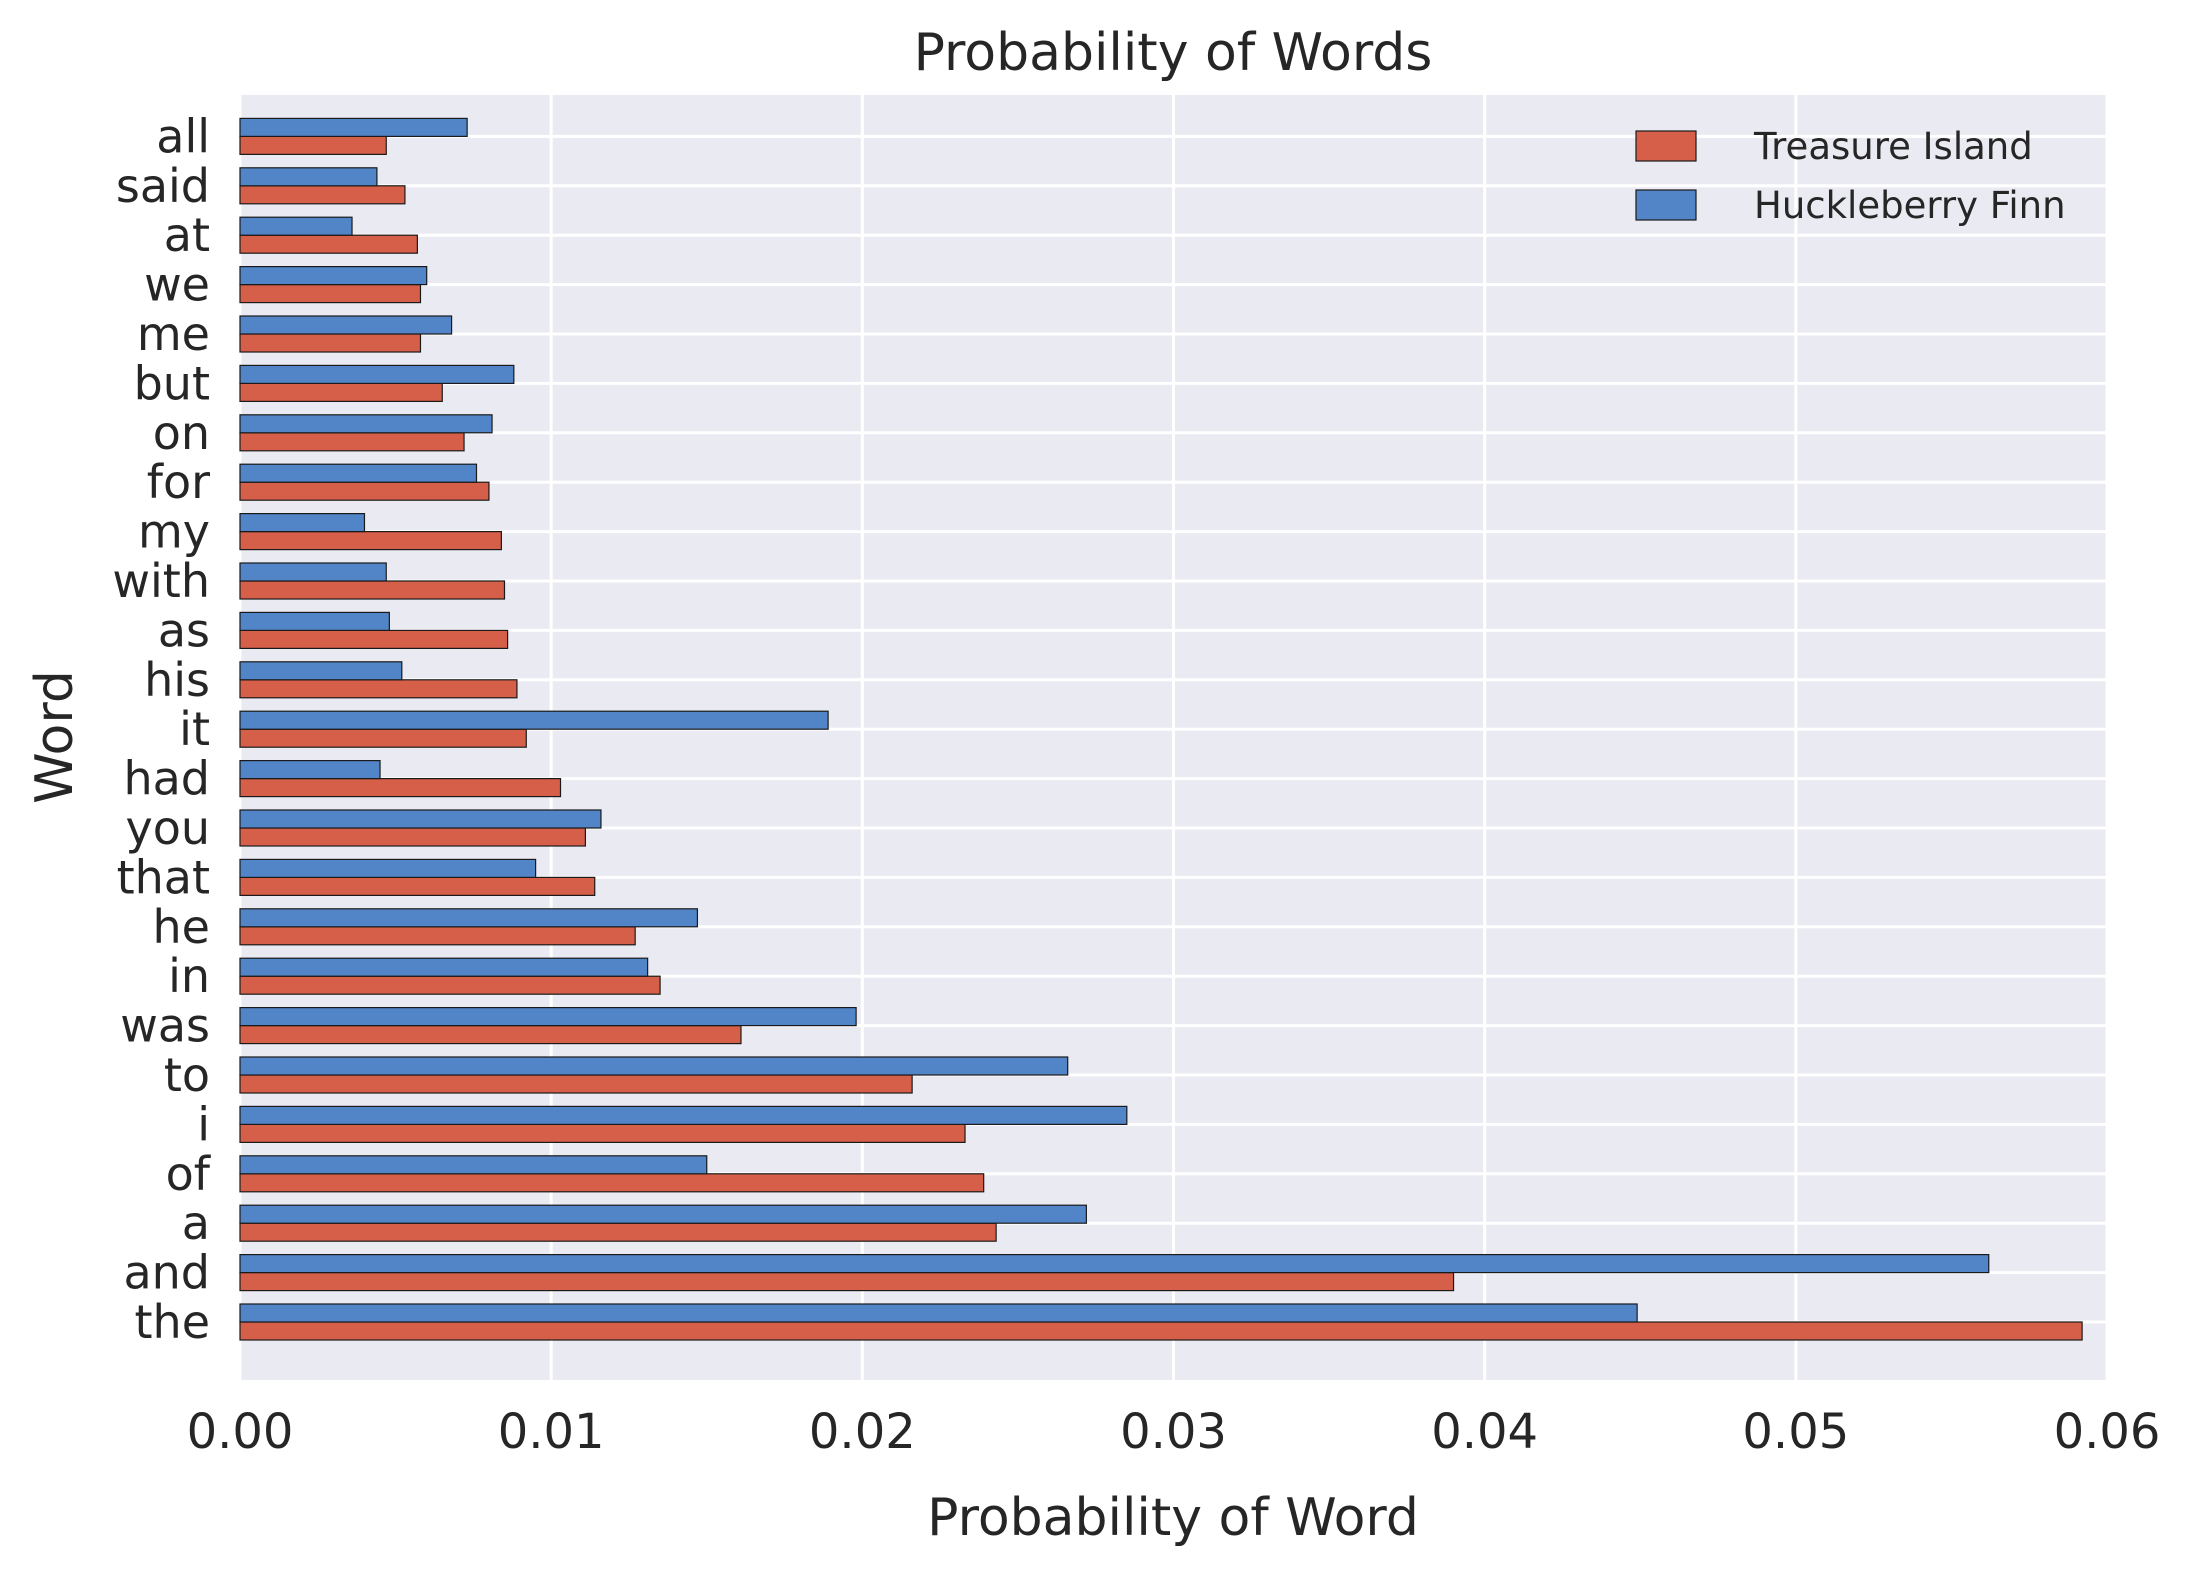  What do you see at coordinates (203, 1124) in the screenshot?
I see `category-label: i` at bounding box center [203, 1124].